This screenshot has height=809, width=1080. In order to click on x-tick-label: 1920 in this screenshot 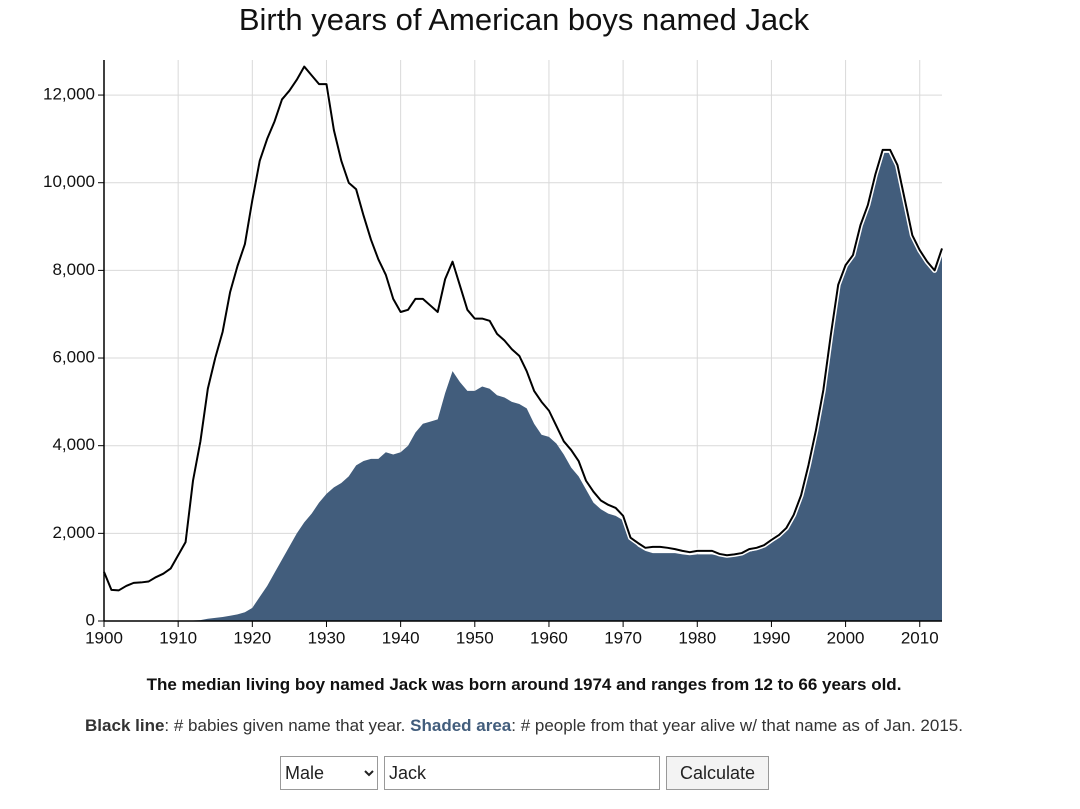, I will do `click(252, 637)`.